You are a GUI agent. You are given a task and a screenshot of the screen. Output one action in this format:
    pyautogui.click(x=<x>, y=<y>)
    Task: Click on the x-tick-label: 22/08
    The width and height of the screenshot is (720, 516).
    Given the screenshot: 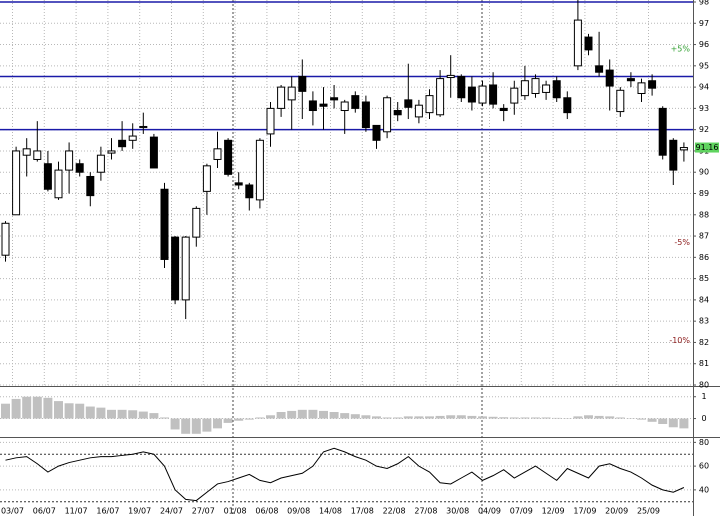 What is the action you would take?
    pyautogui.click(x=394, y=511)
    